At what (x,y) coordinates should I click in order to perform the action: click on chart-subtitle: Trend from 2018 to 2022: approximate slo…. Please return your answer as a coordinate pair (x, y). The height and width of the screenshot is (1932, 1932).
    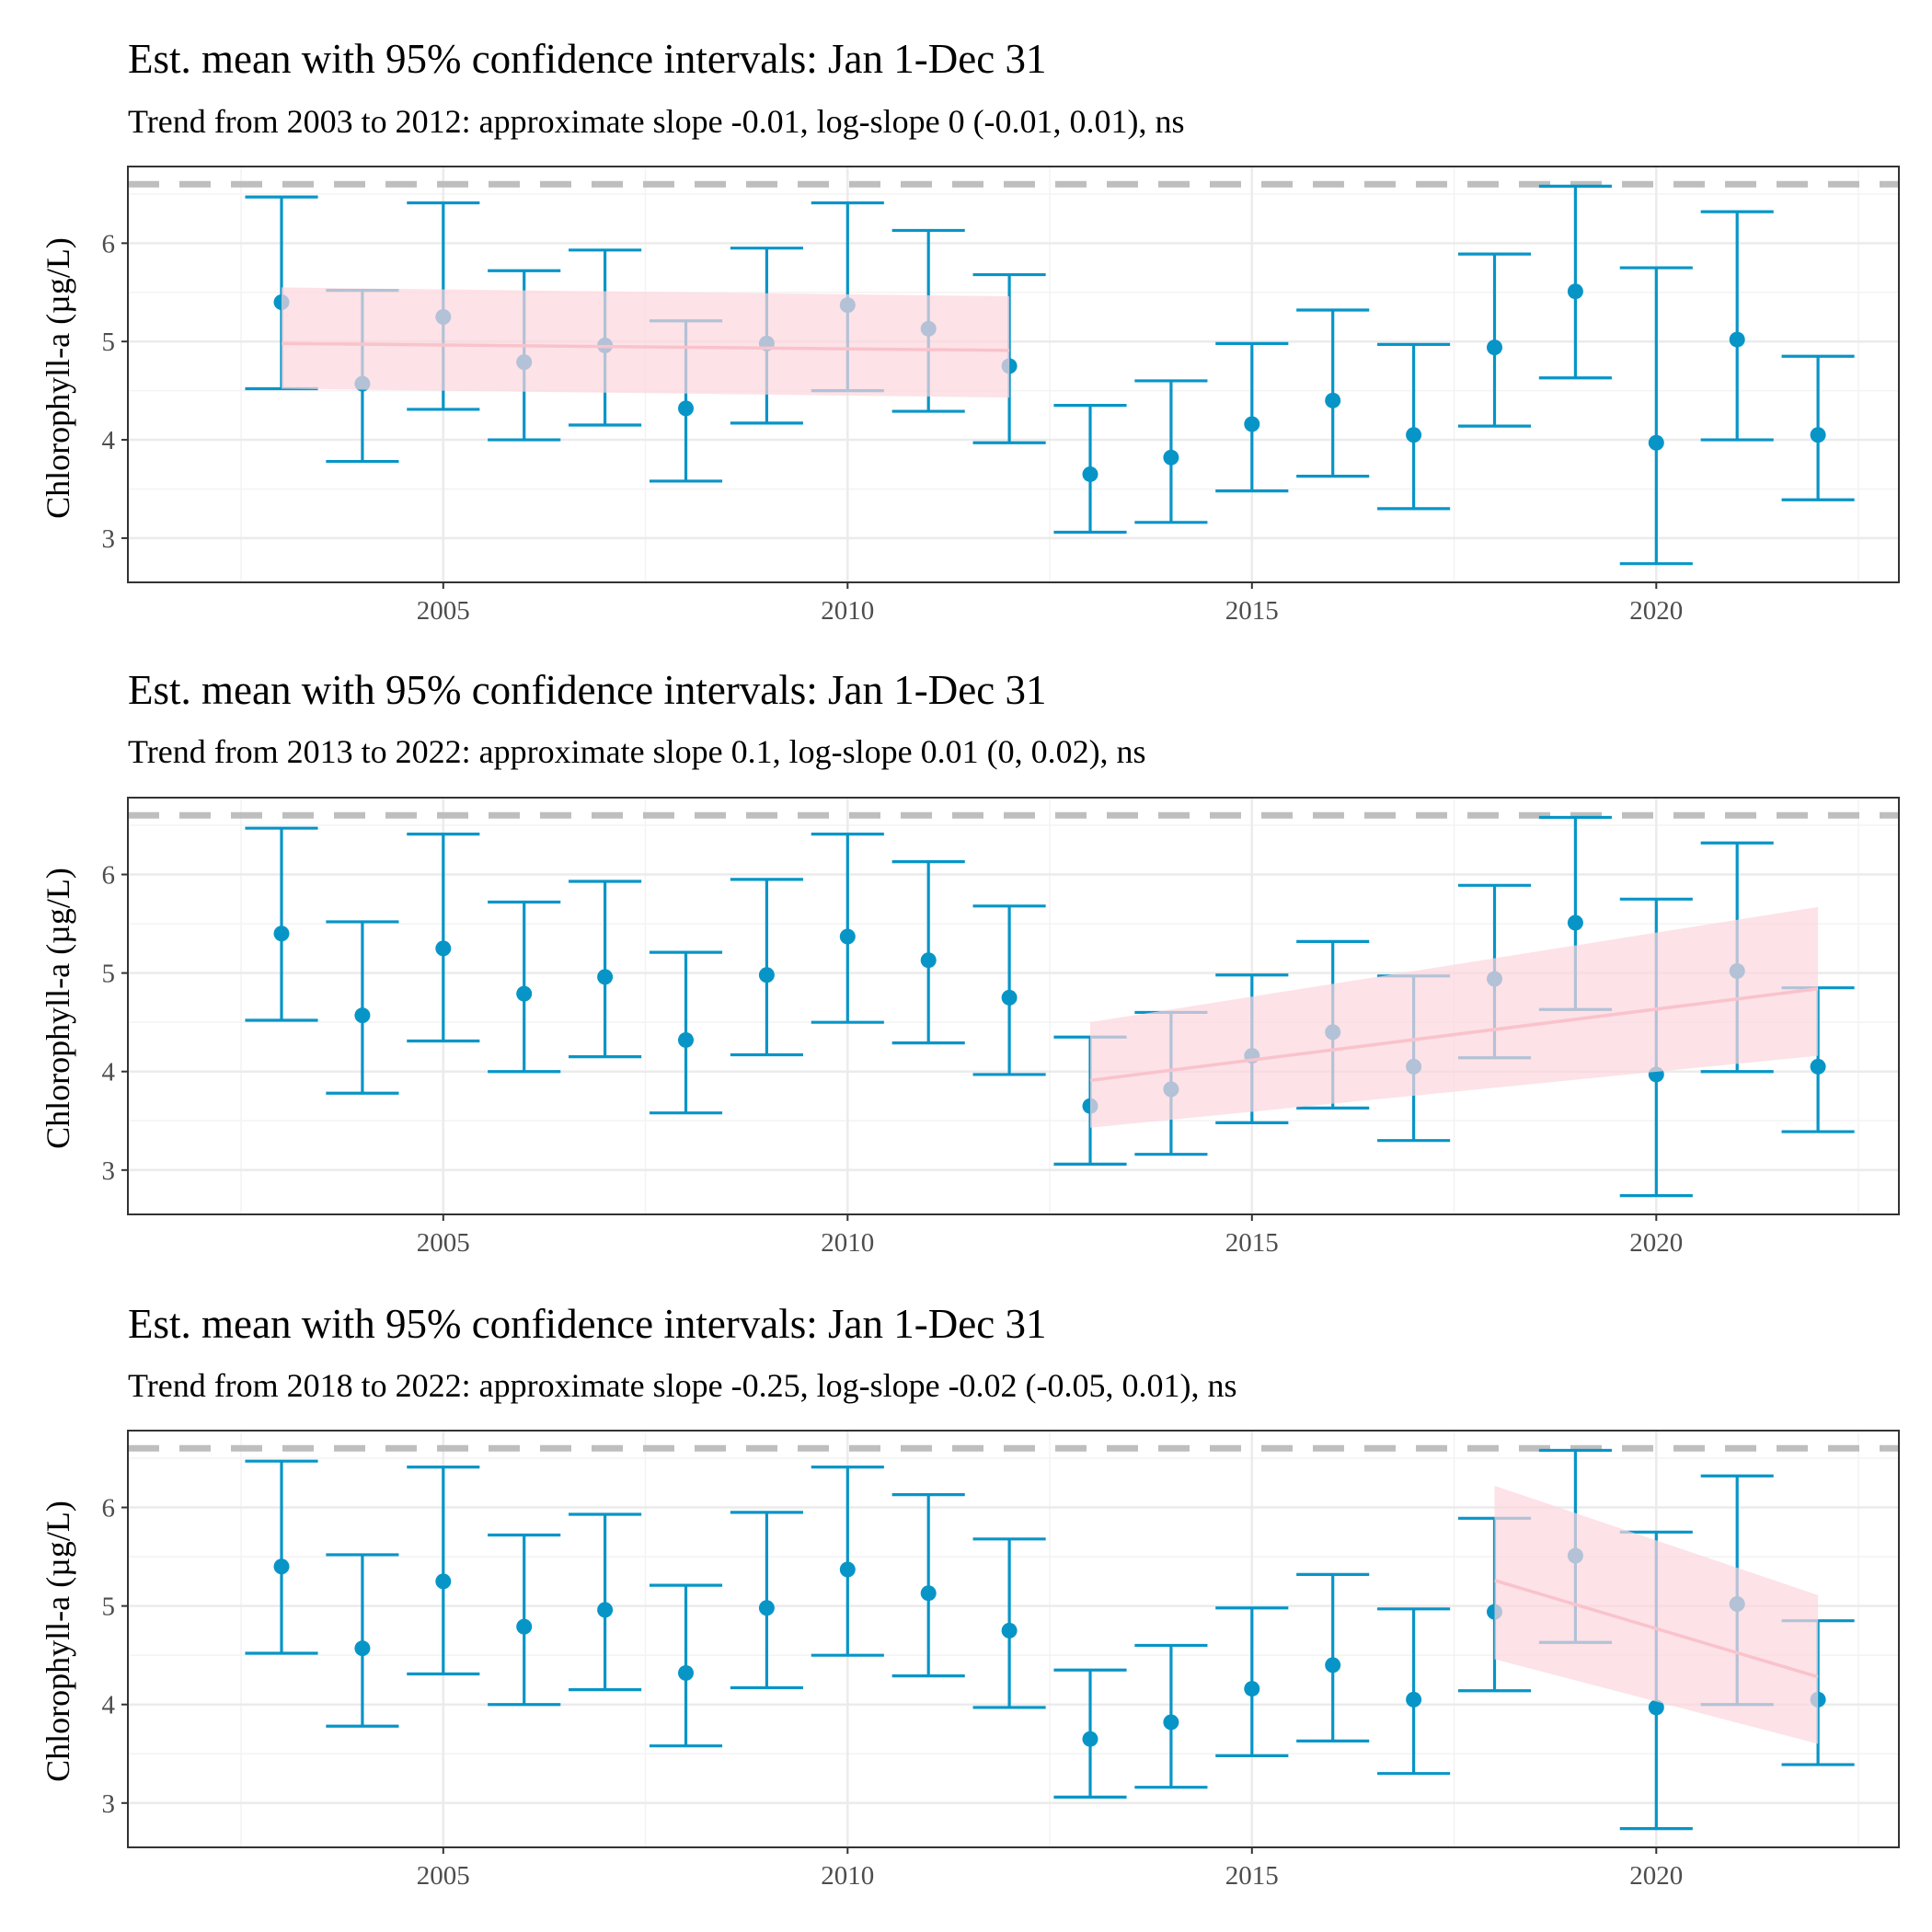
    Looking at the image, I should click on (682, 1385).